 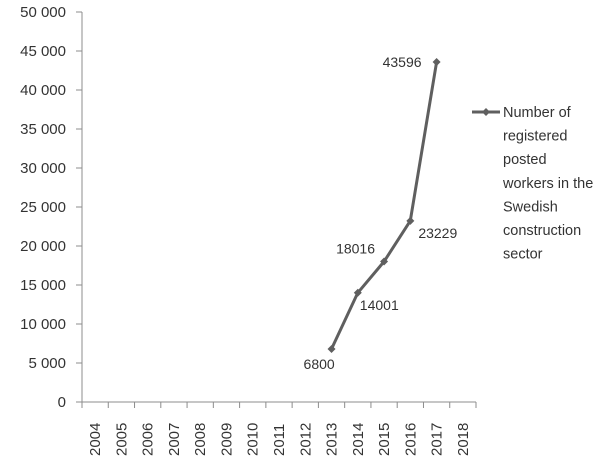 I want to click on legend-label-line: sector, so click(x=523, y=255).